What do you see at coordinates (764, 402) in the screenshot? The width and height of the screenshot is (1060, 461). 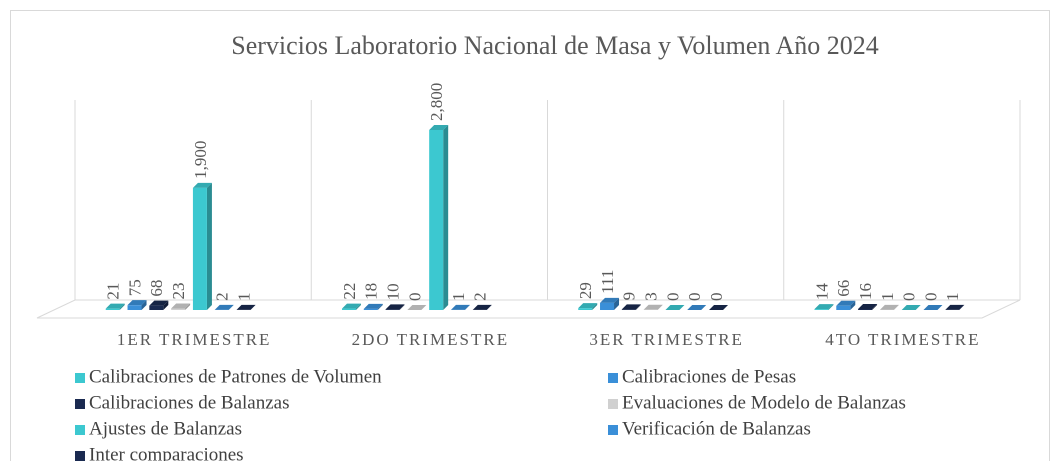 I see `legend-label: Evaluaciones de Modelo de Balanzas` at bounding box center [764, 402].